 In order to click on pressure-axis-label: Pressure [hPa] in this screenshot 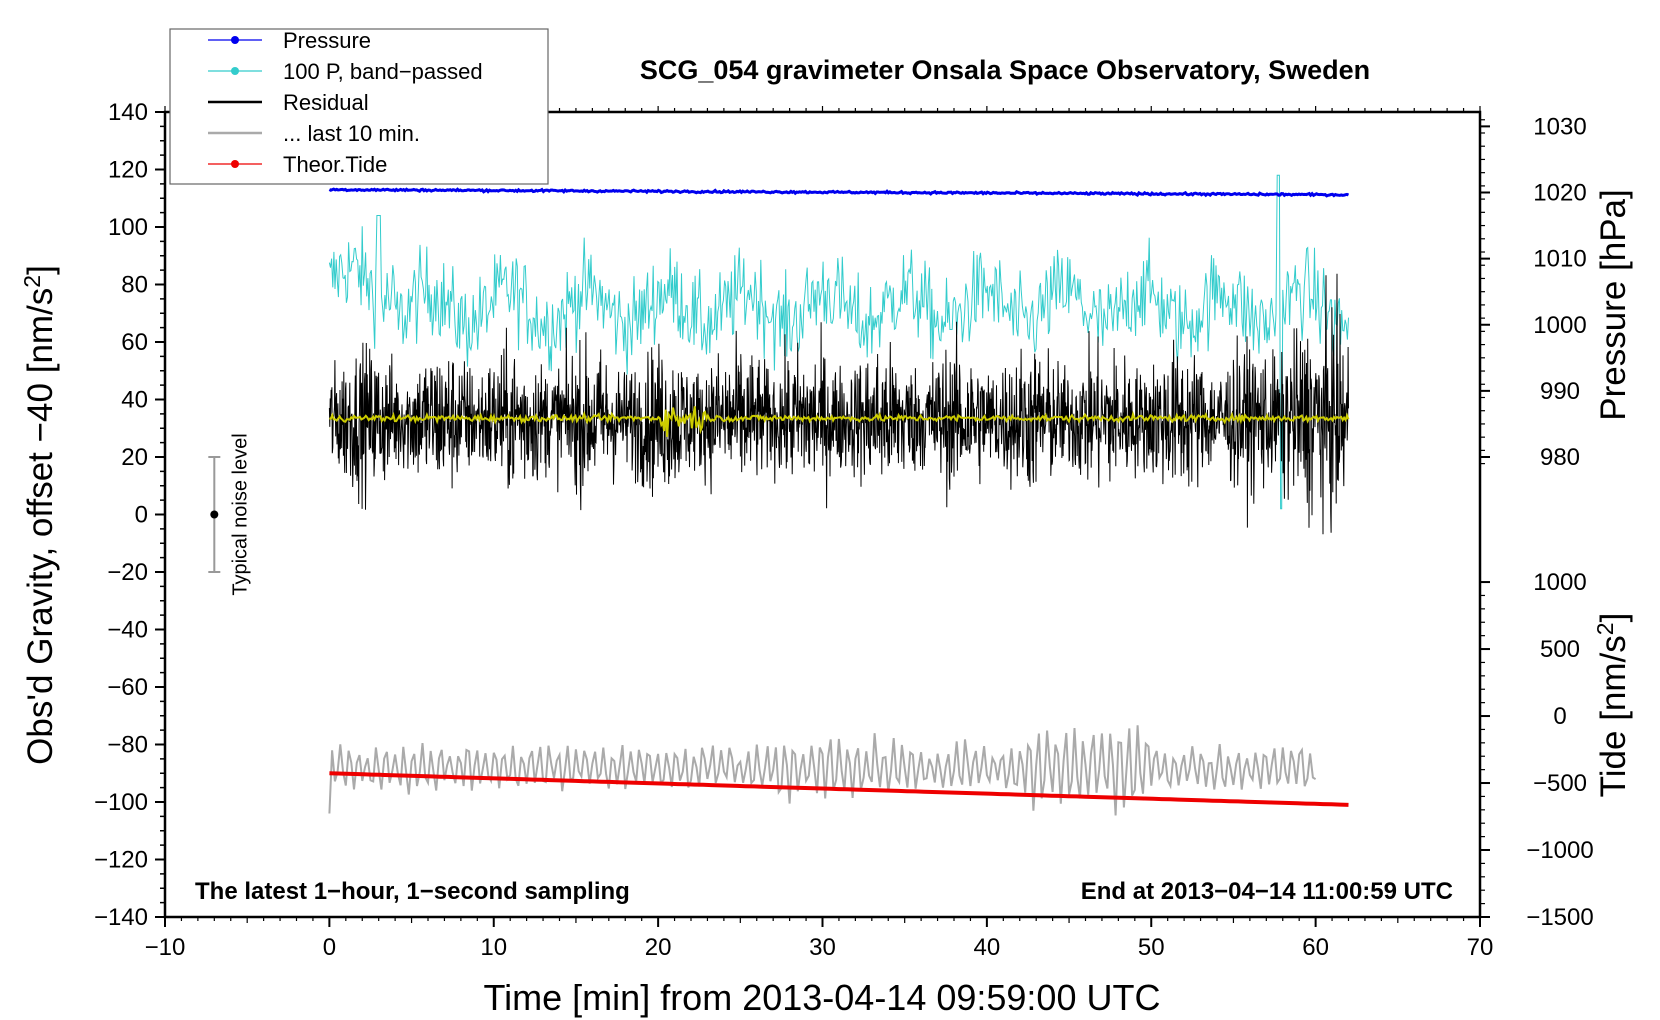, I will do `click(1613, 305)`.